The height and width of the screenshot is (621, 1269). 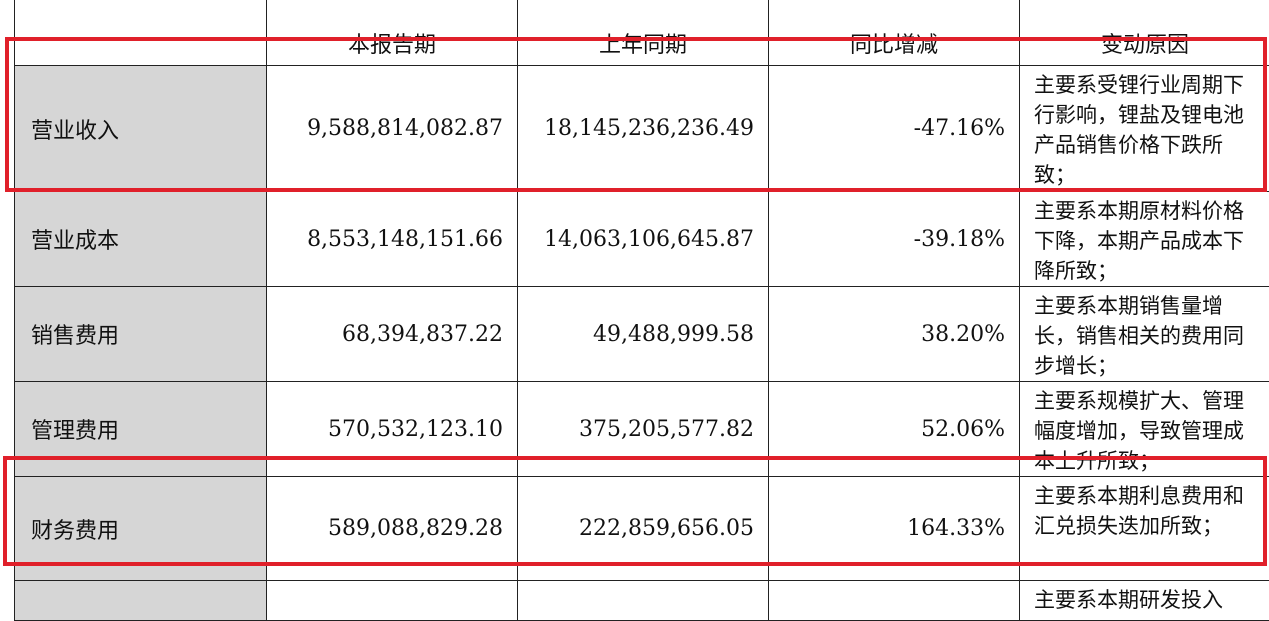 I want to click on reason-text: 主要系本期研发投入, so click(x=1147, y=602).